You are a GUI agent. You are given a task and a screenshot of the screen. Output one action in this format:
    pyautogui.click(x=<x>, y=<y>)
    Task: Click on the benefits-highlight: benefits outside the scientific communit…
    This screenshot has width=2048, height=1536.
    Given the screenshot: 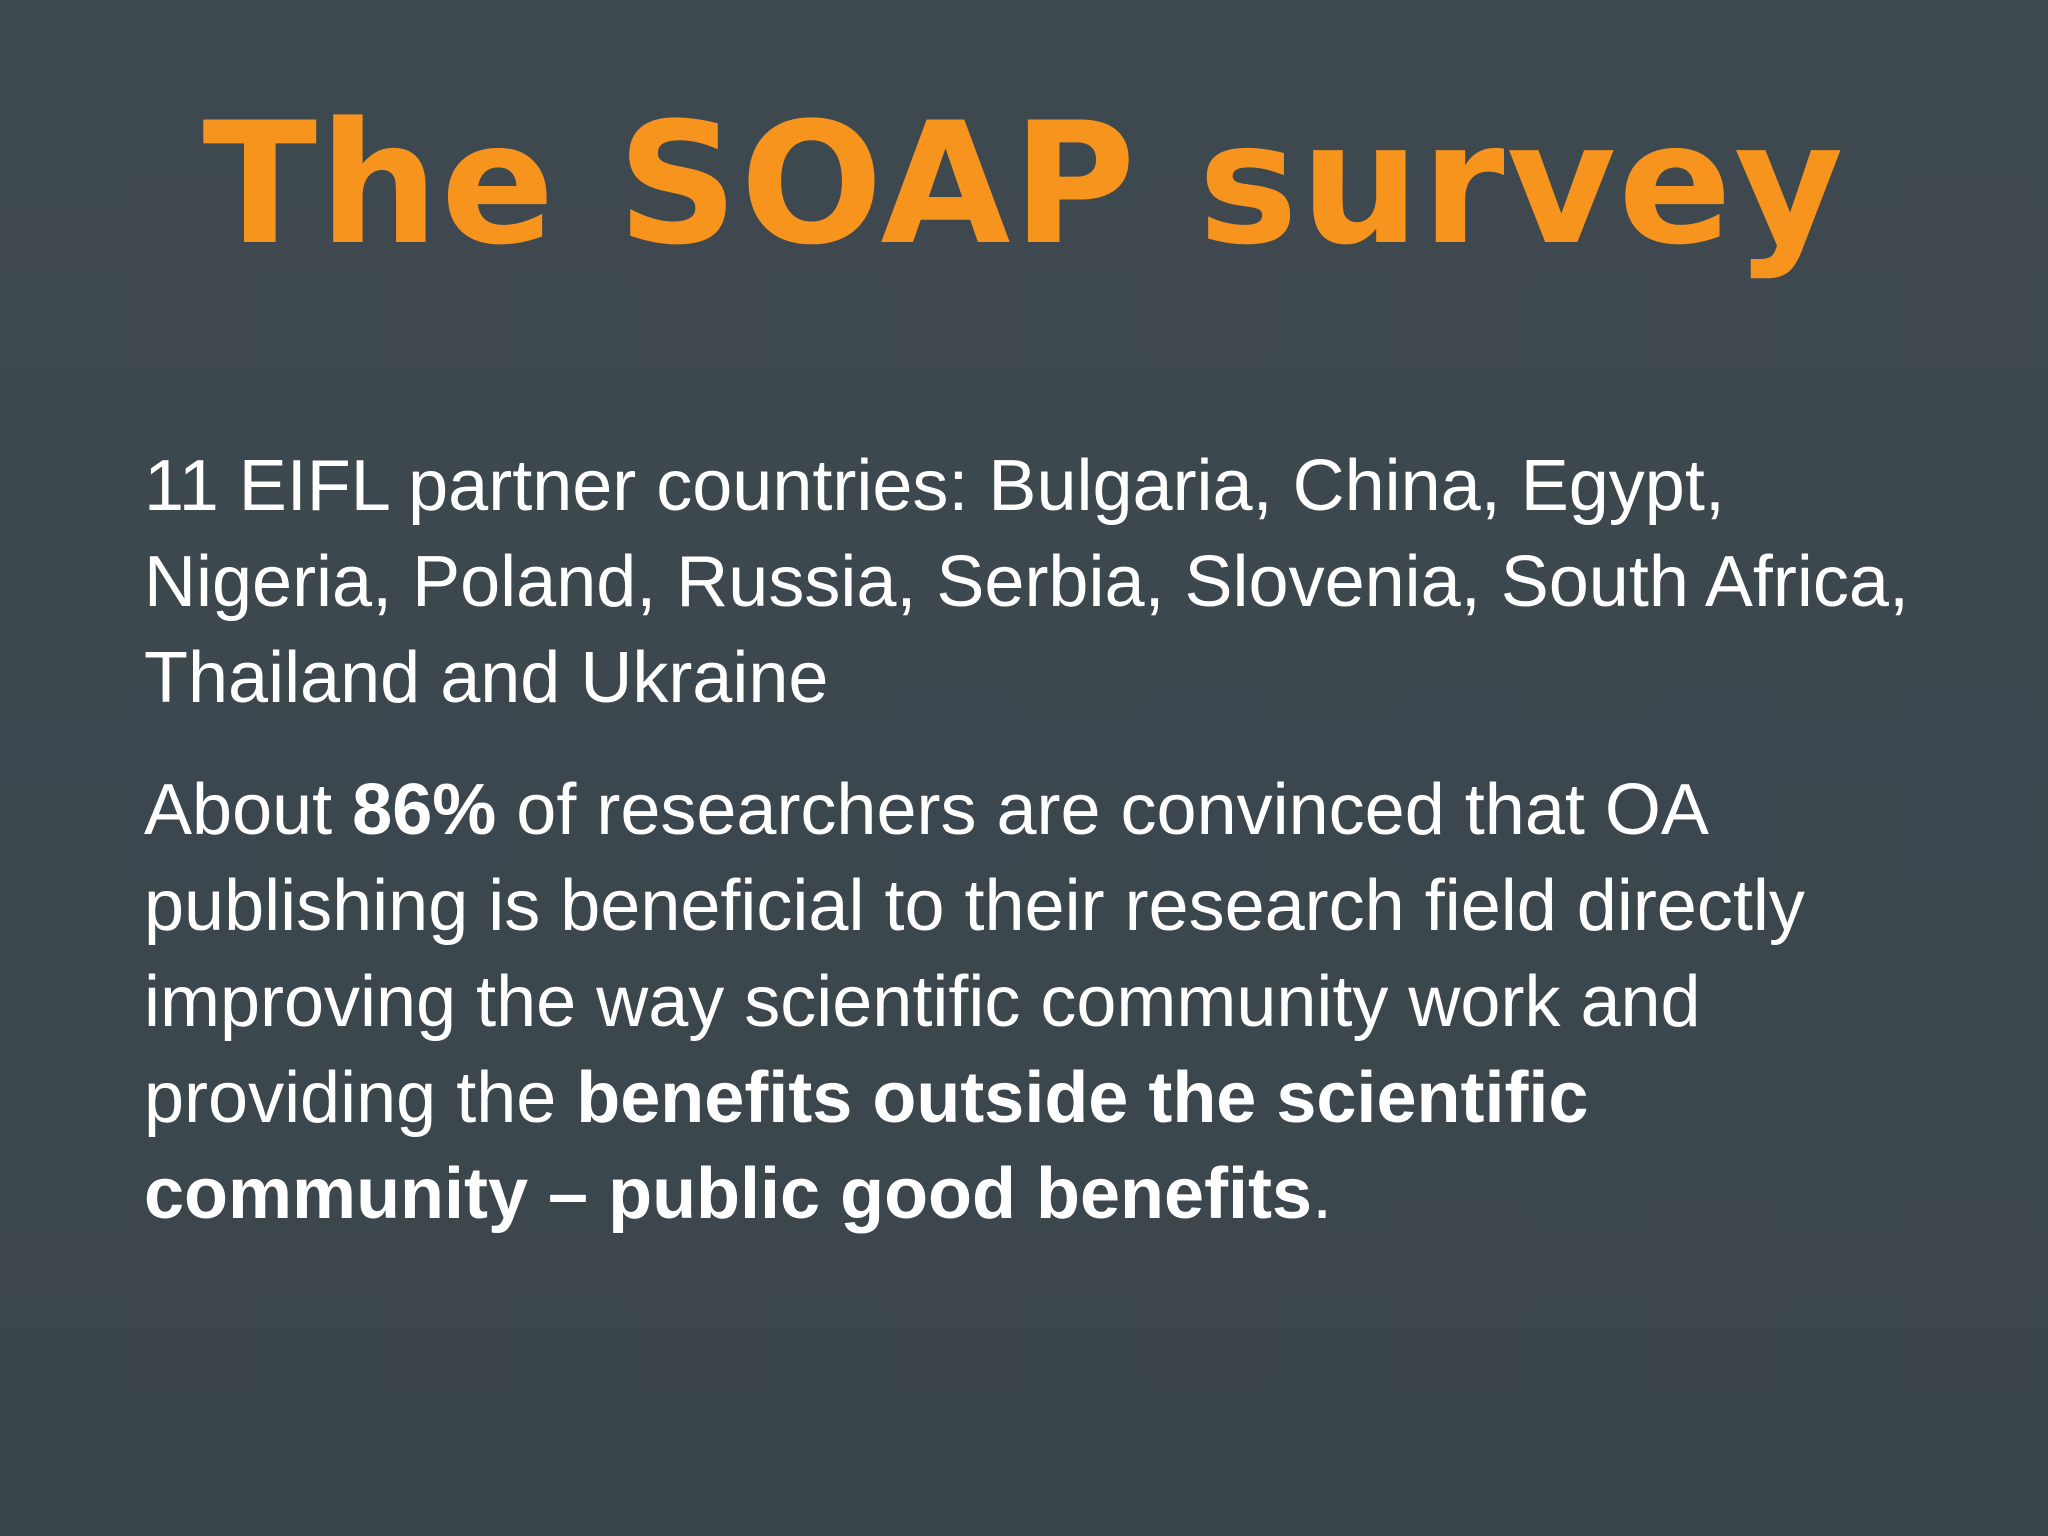 What is the action you would take?
    pyautogui.click(x=866, y=1146)
    